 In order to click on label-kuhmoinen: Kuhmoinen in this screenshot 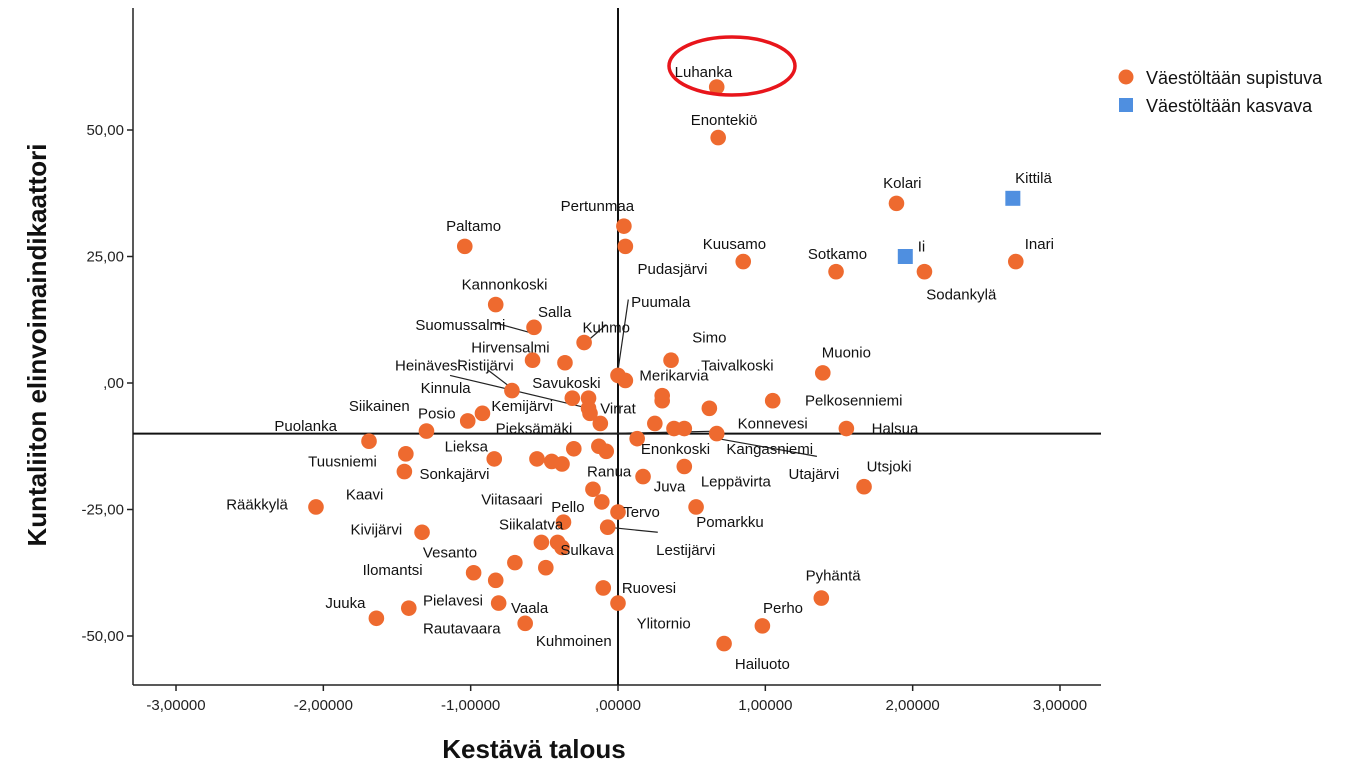, I will do `click(574, 641)`.